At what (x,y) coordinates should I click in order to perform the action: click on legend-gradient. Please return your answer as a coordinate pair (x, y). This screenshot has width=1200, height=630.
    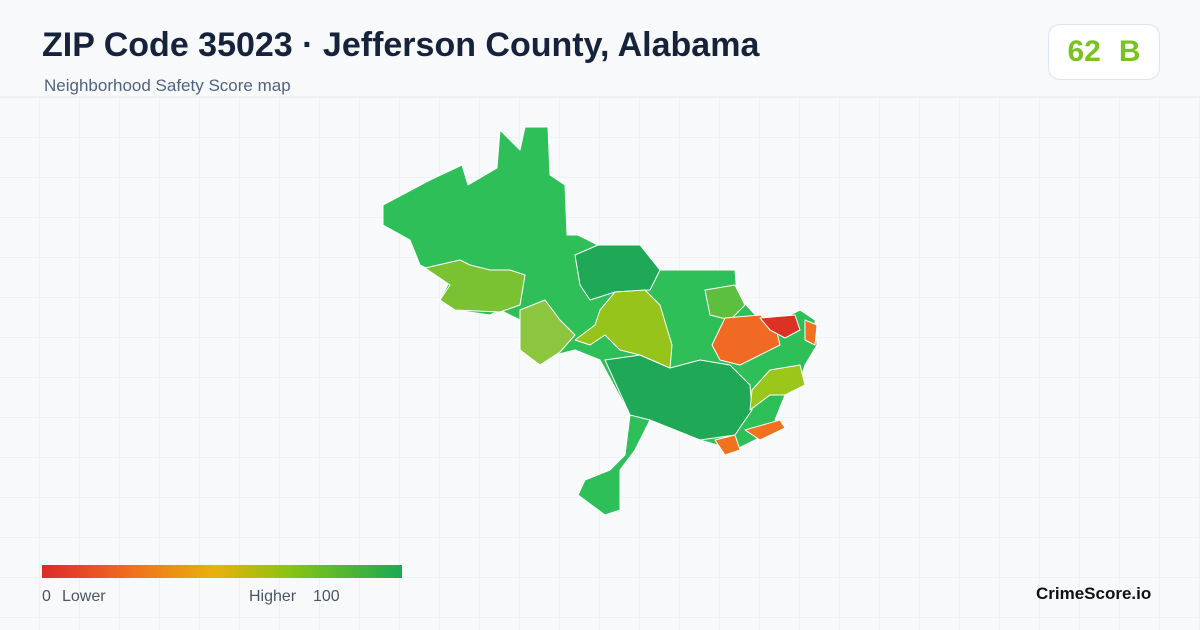
    Looking at the image, I should click on (222, 571).